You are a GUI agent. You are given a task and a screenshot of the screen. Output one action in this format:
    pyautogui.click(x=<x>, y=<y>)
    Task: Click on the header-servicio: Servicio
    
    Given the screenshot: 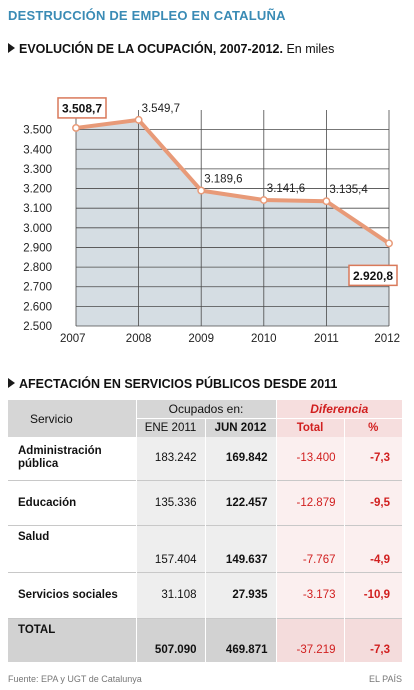 What is the action you would take?
    pyautogui.click(x=72, y=418)
    